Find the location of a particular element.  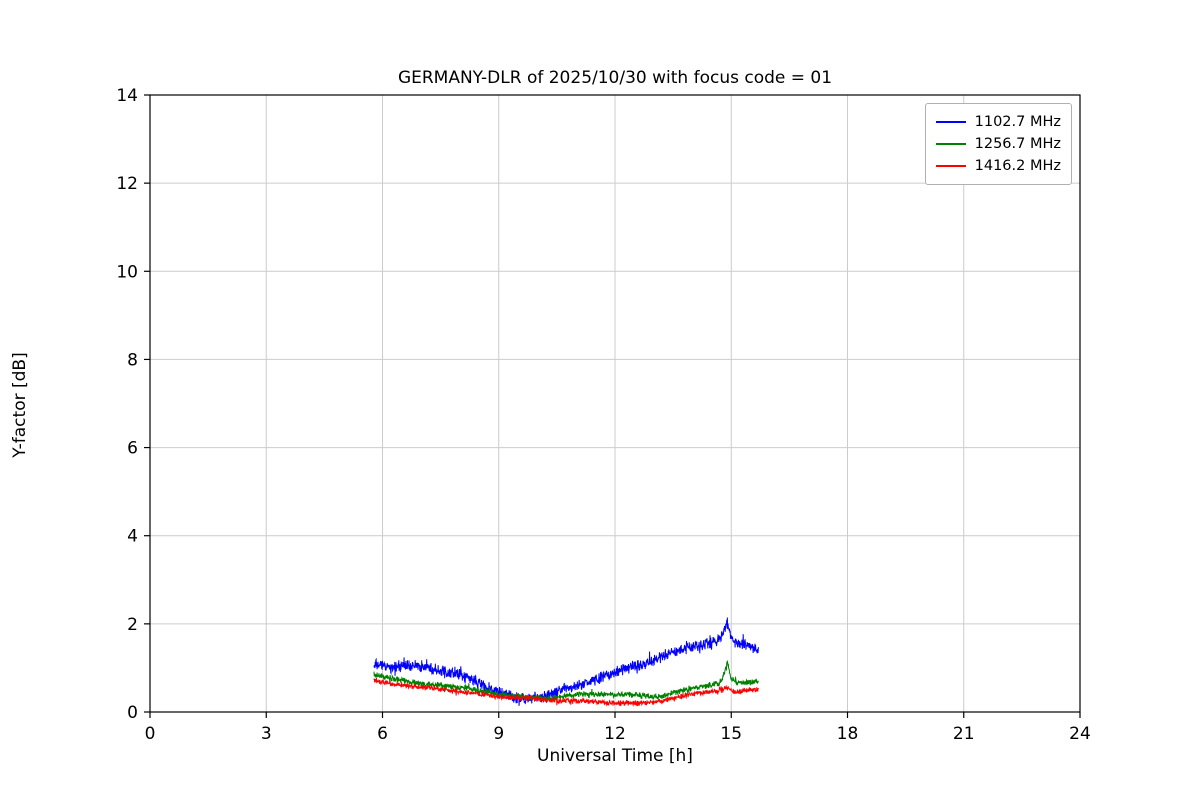

x-tick-label: 3 is located at coordinates (266, 734).